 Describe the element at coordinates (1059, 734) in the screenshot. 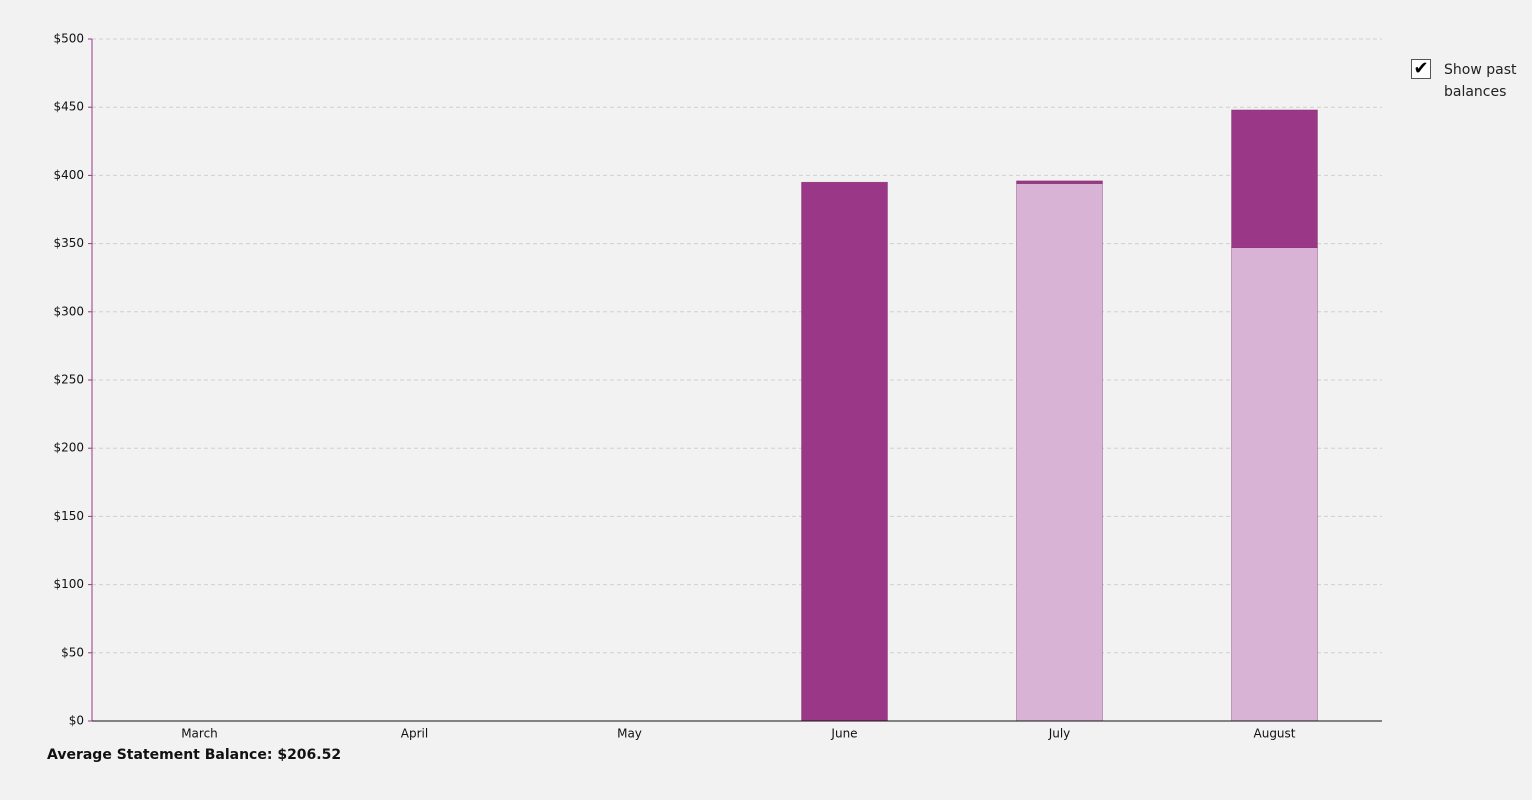

I see `x-tick-label: July` at that location.